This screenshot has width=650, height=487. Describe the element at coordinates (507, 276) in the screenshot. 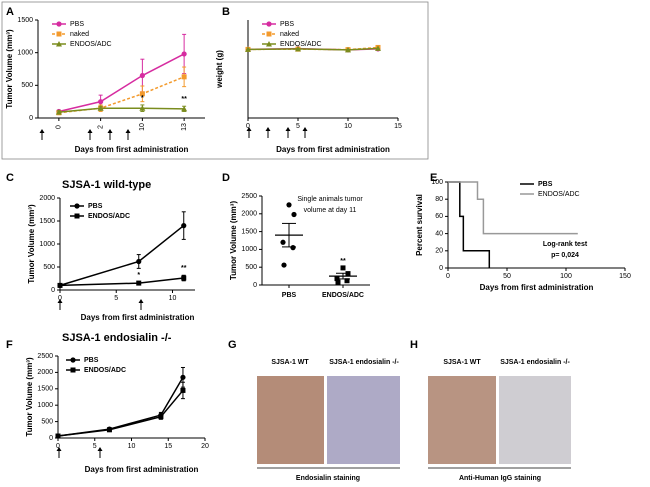

I see `x-tick-label: 50` at that location.